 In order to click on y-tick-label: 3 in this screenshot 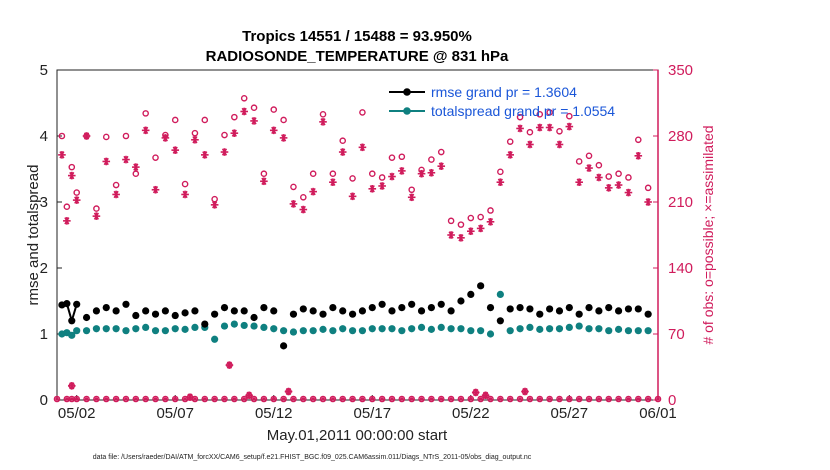, I will do `click(44, 202)`.